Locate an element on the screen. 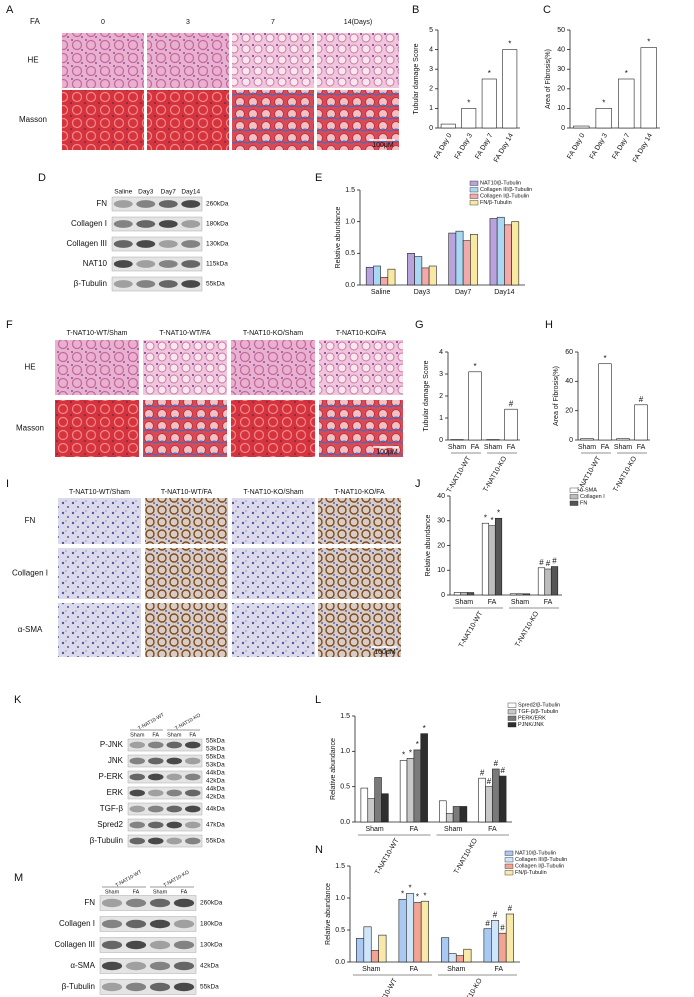  kda-label: 180kDa is located at coordinates (211, 924).